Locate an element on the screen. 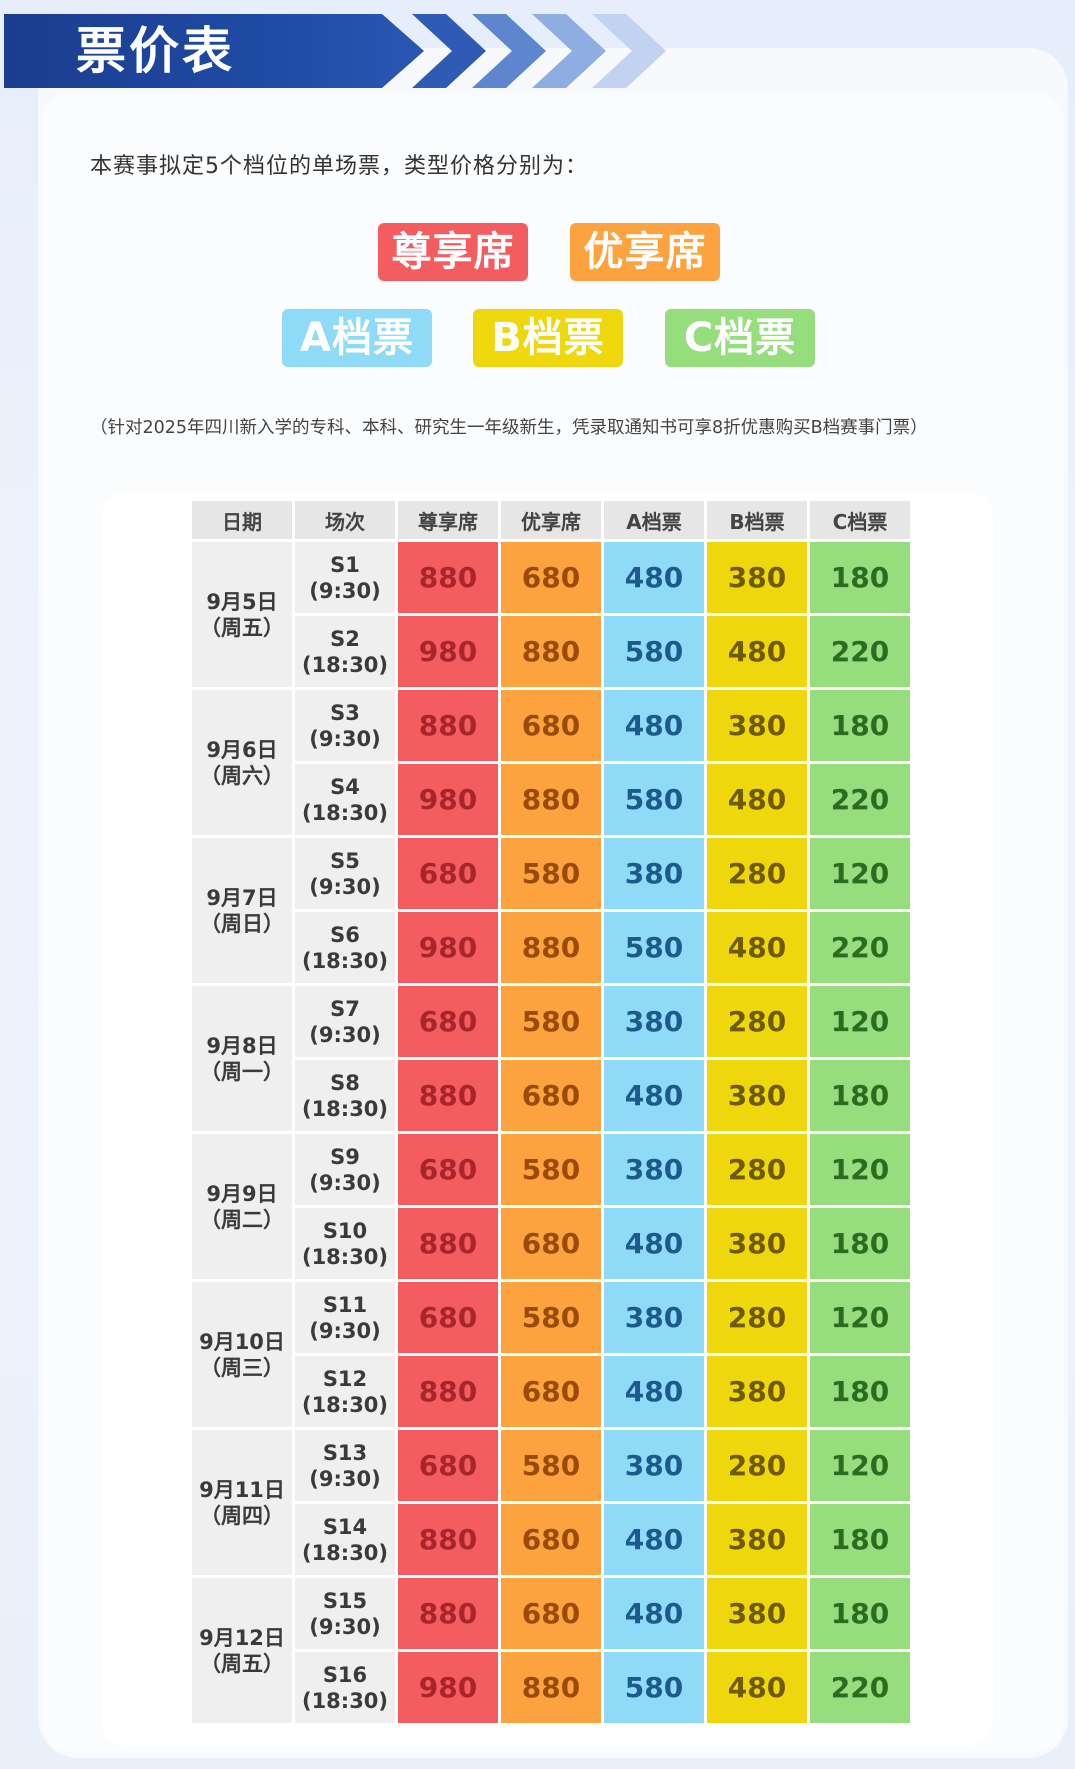 The height and width of the screenshot is (1769, 1075). session-id: S11 is located at coordinates (345, 1304).